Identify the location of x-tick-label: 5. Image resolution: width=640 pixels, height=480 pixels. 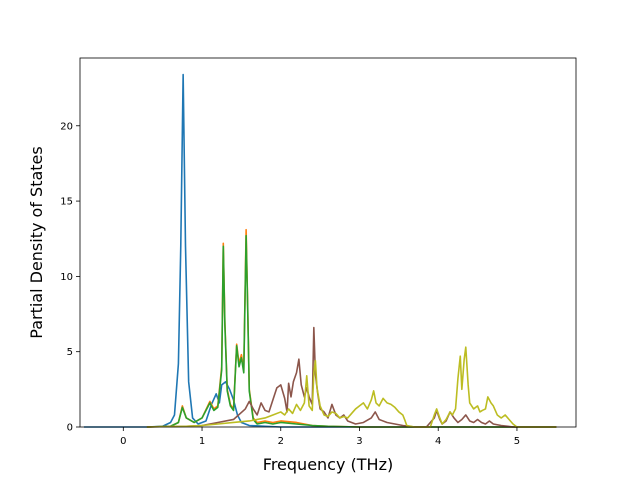
(517, 441).